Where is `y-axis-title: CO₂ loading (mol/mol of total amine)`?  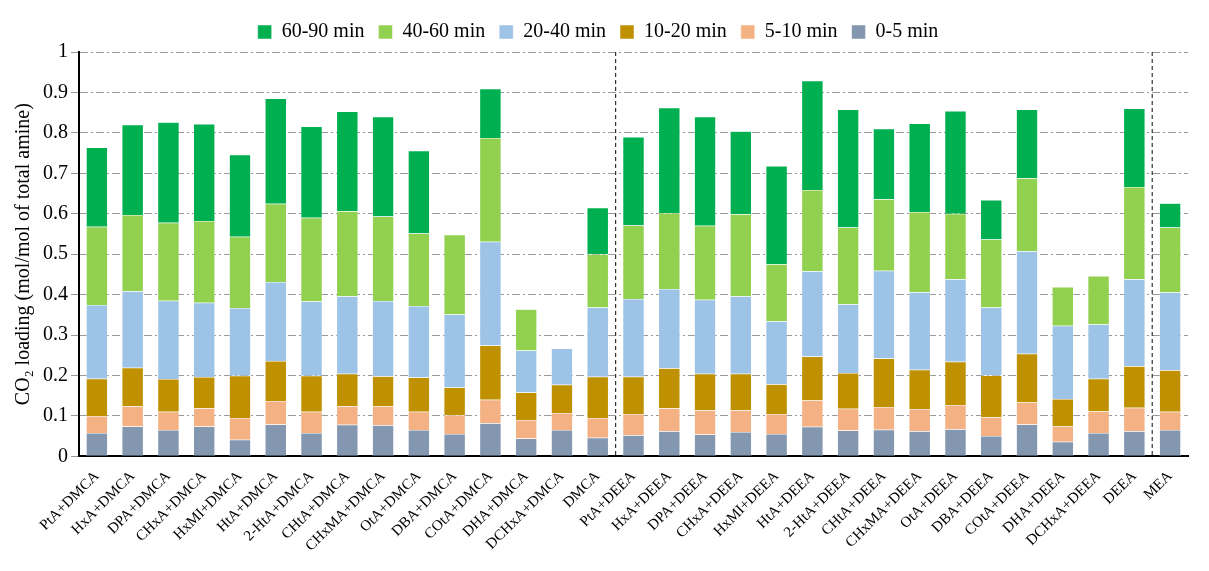 y-axis-title: CO₂ loading (mol/mol of total amine) is located at coordinates (23, 254).